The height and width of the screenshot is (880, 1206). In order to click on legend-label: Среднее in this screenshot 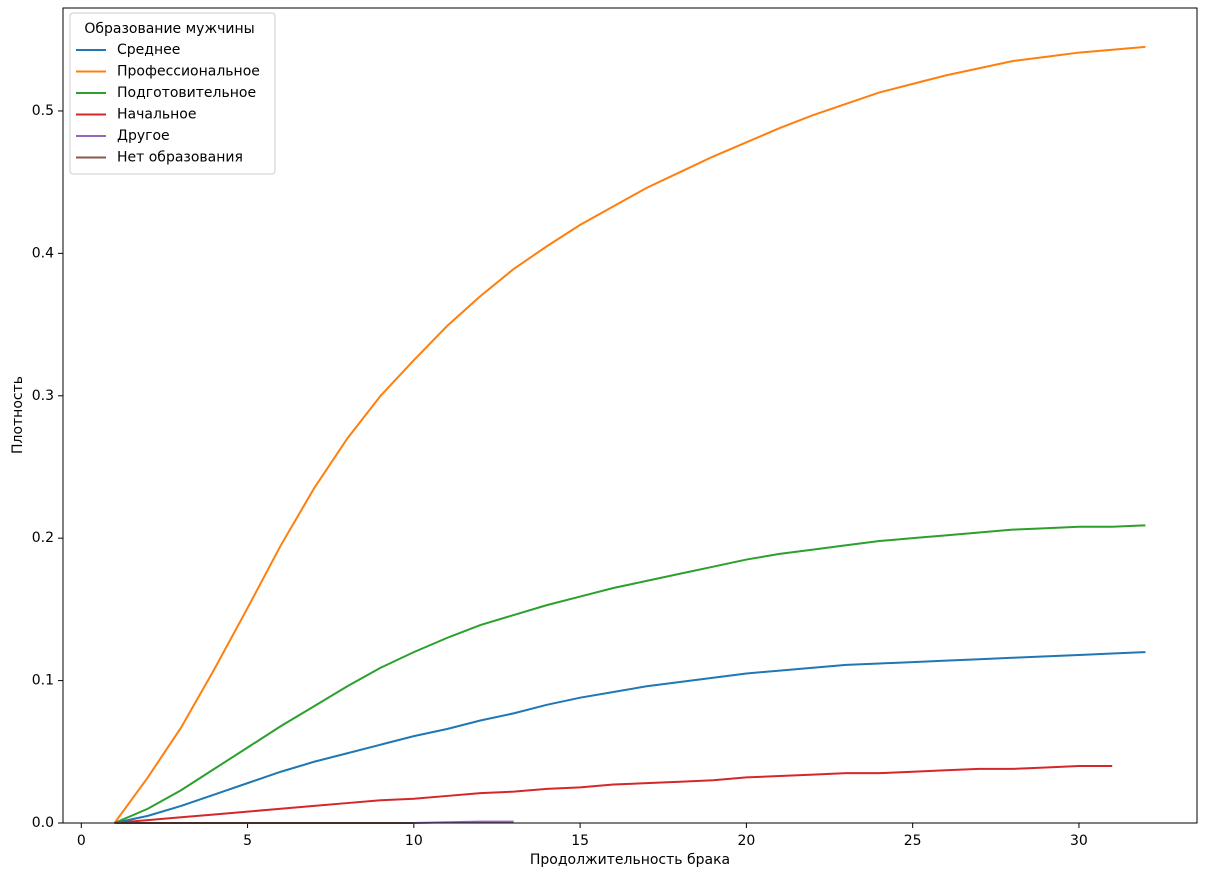, I will do `click(148, 50)`.